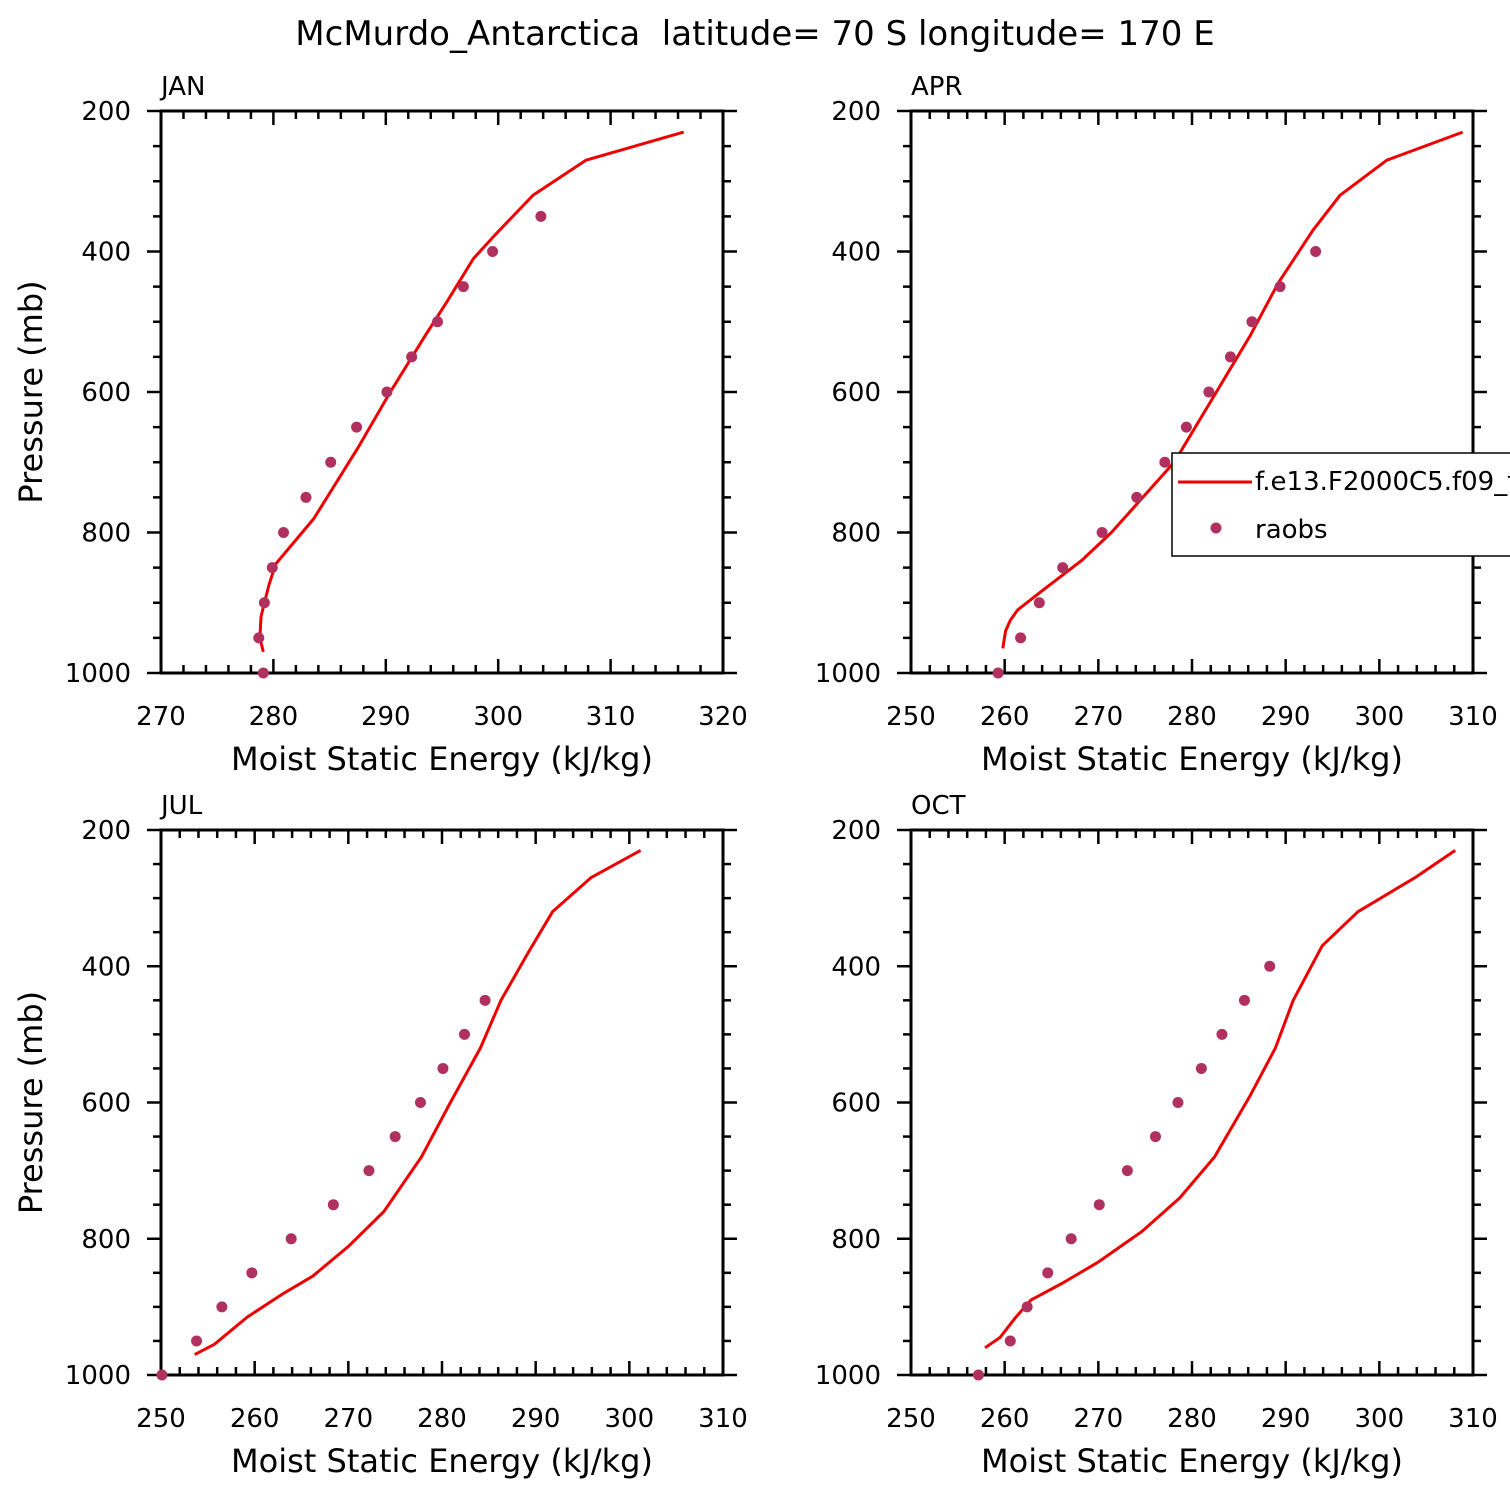 The width and height of the screenshot is (1510, 1510). What do you see at coordinates (182, 87) in the screenshot?
I see `panel-title: JAN` at bounding box center [182, 87].